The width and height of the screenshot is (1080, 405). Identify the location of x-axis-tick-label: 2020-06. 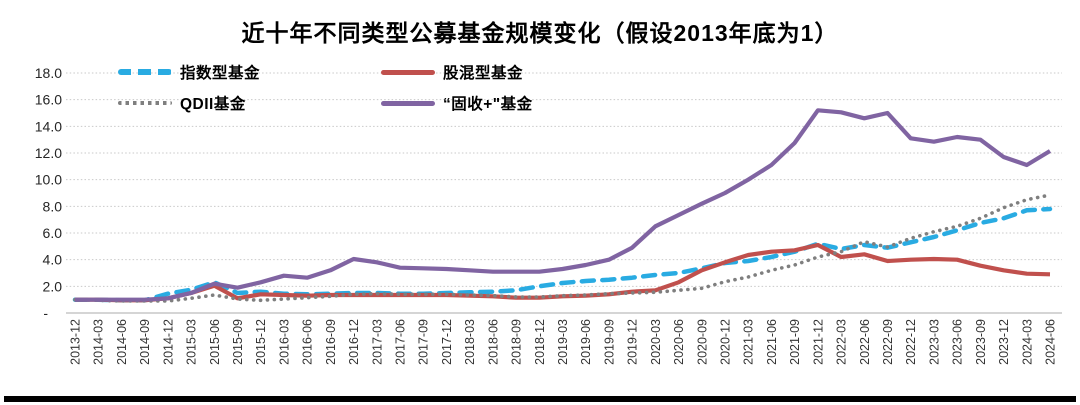
(679, 342).